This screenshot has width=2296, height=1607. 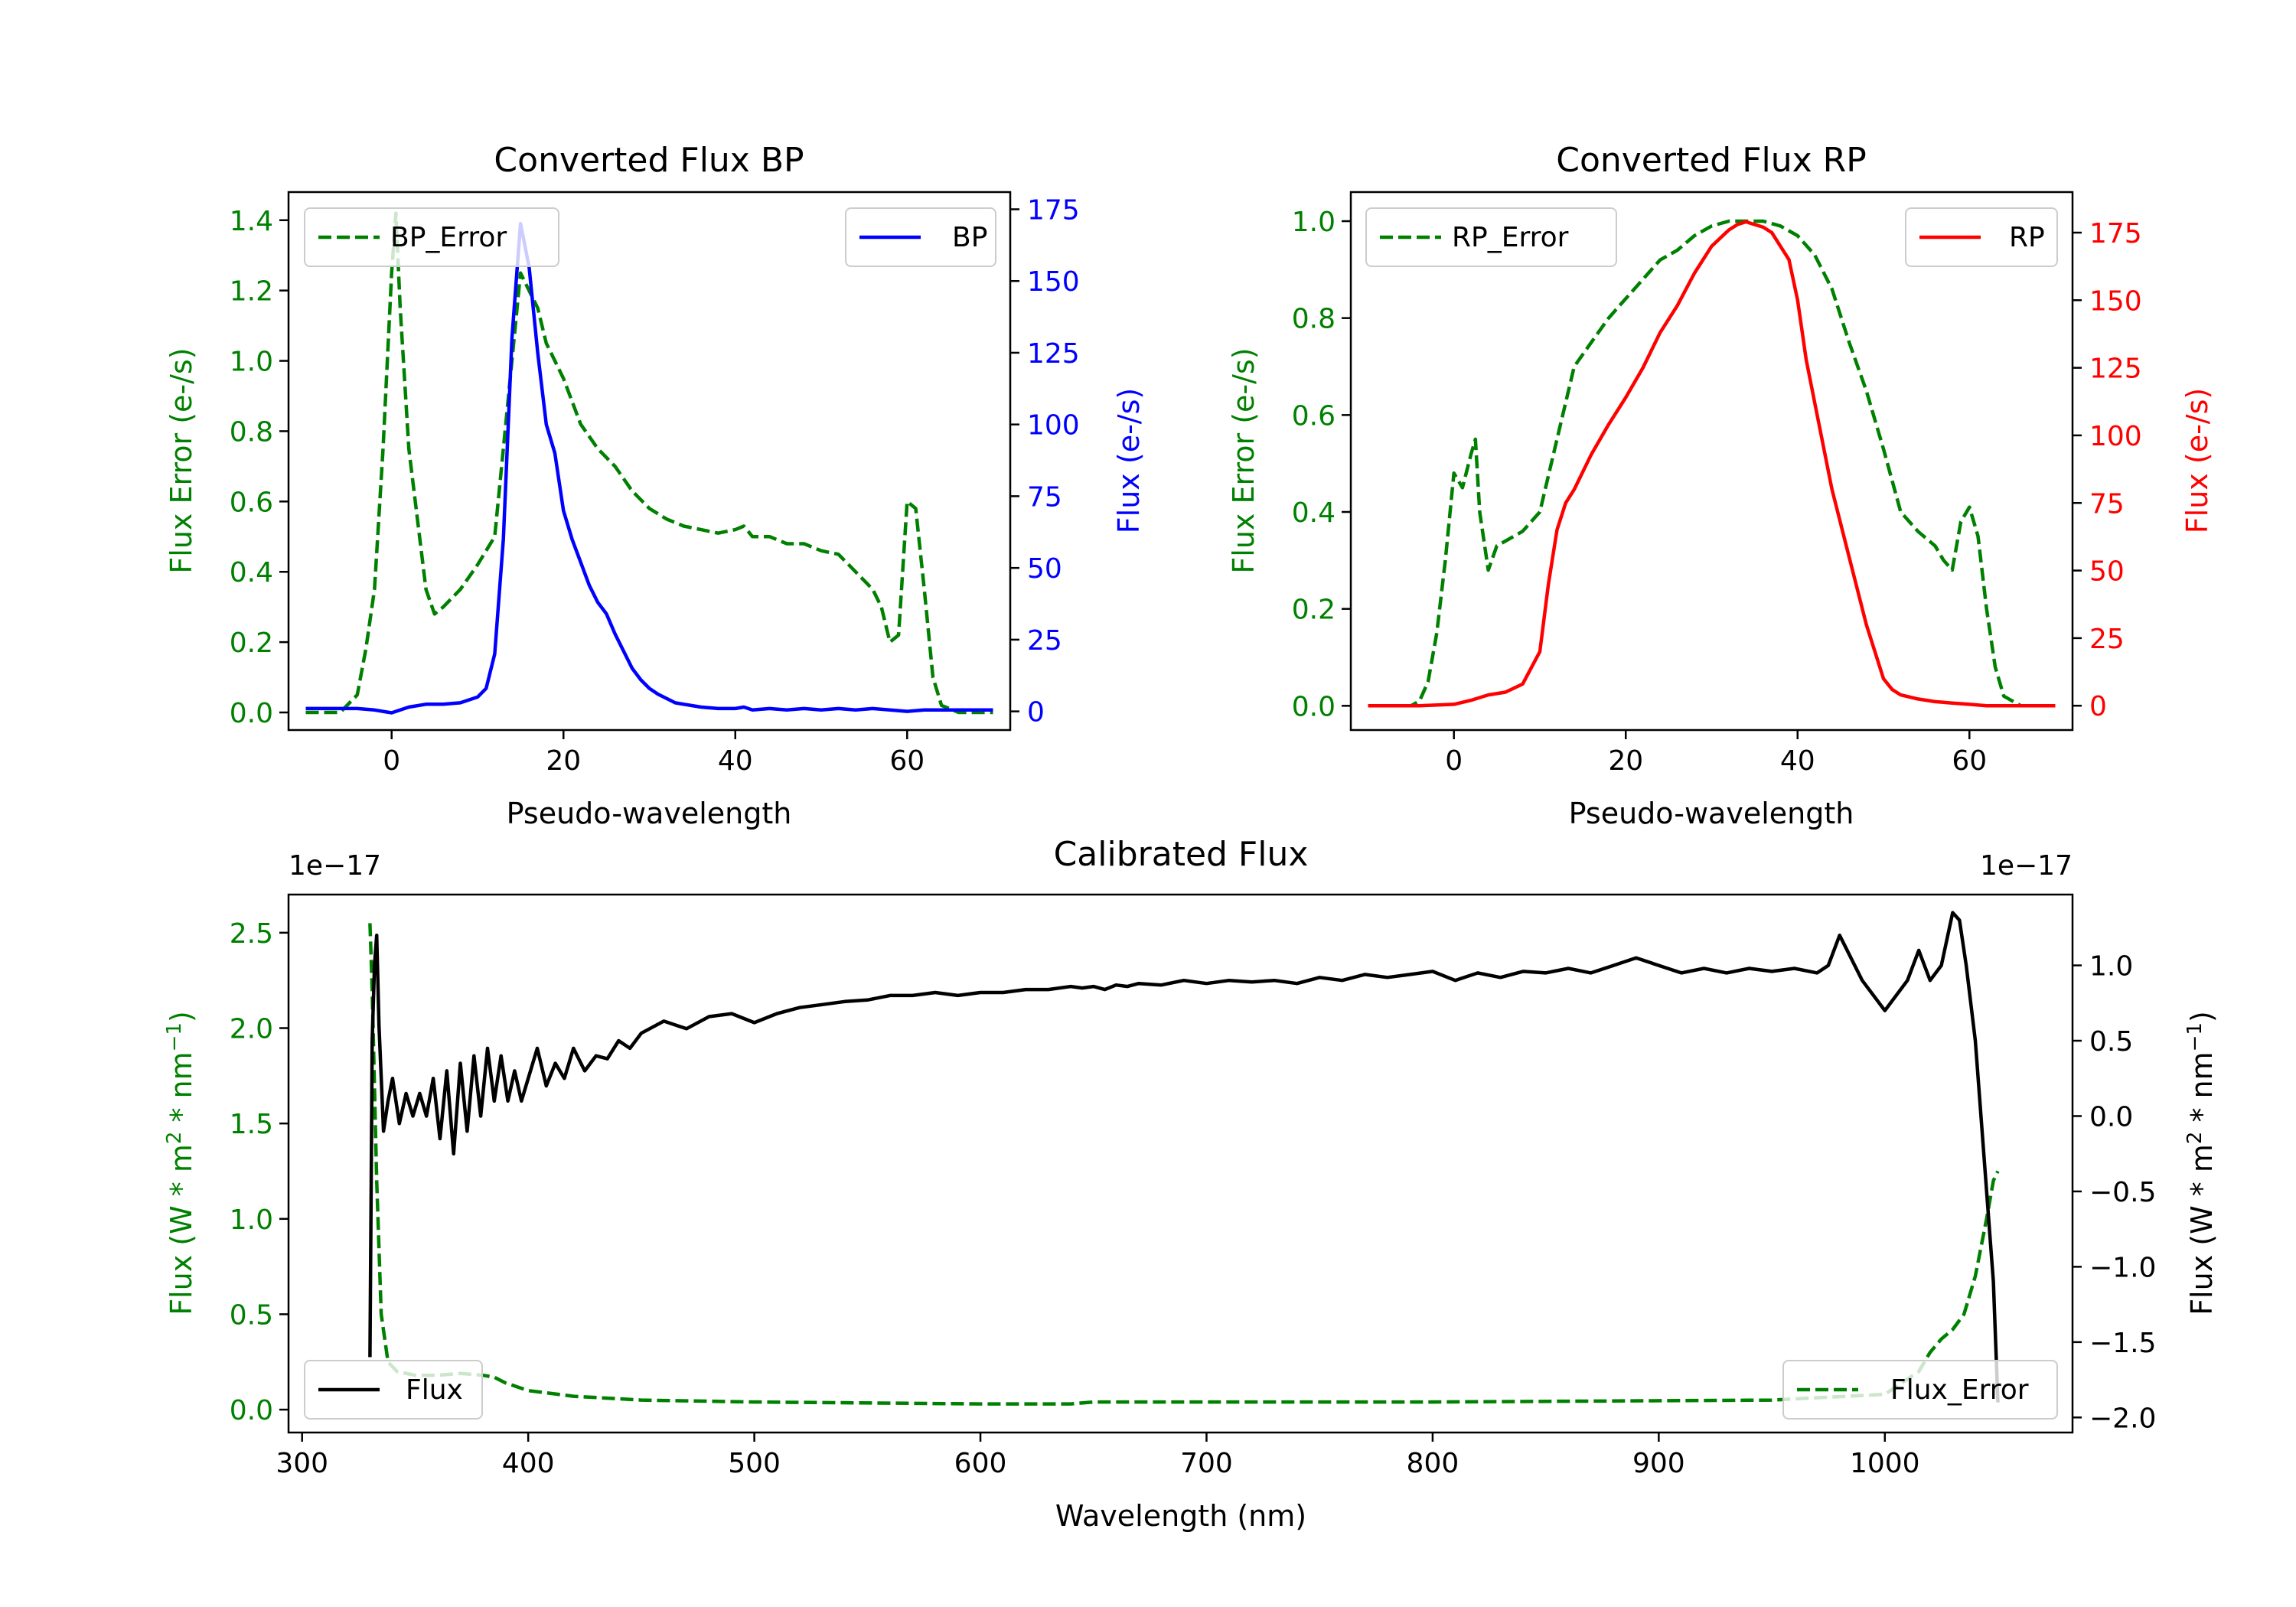 I want to click on rp-series-rp, so click(x=1712, y=464).